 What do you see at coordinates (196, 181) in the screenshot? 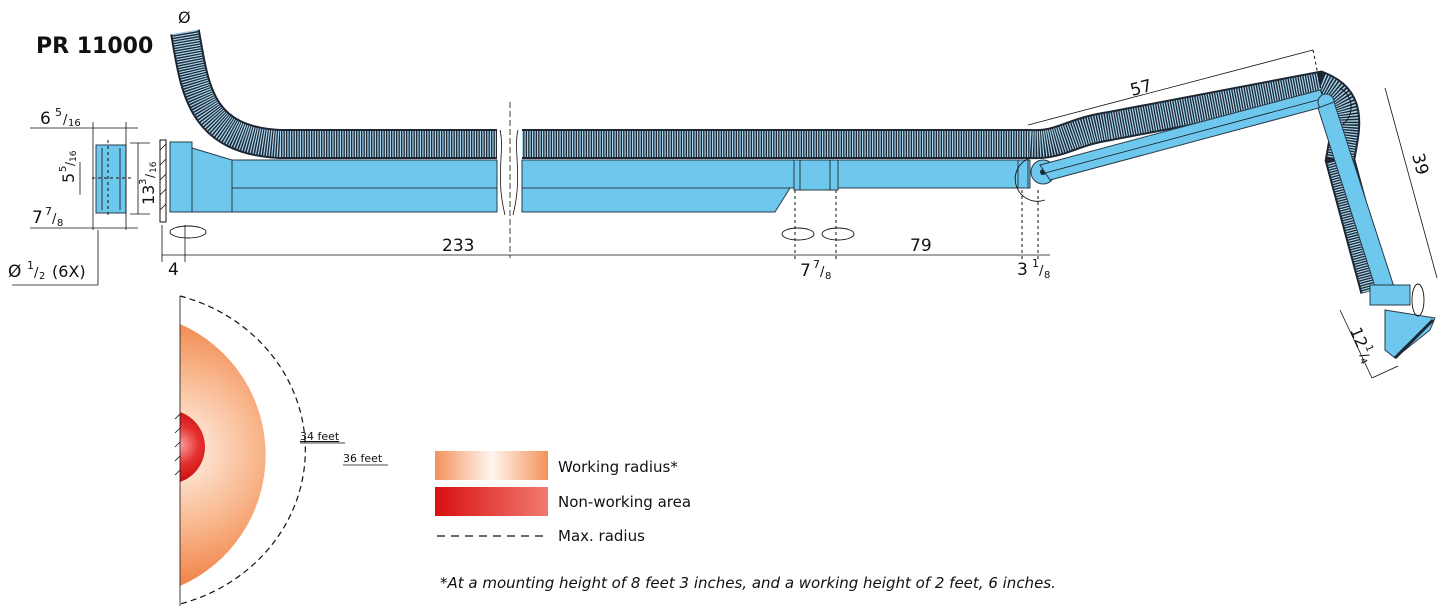
I see `wall-mount` at bounding box center [196, 181].